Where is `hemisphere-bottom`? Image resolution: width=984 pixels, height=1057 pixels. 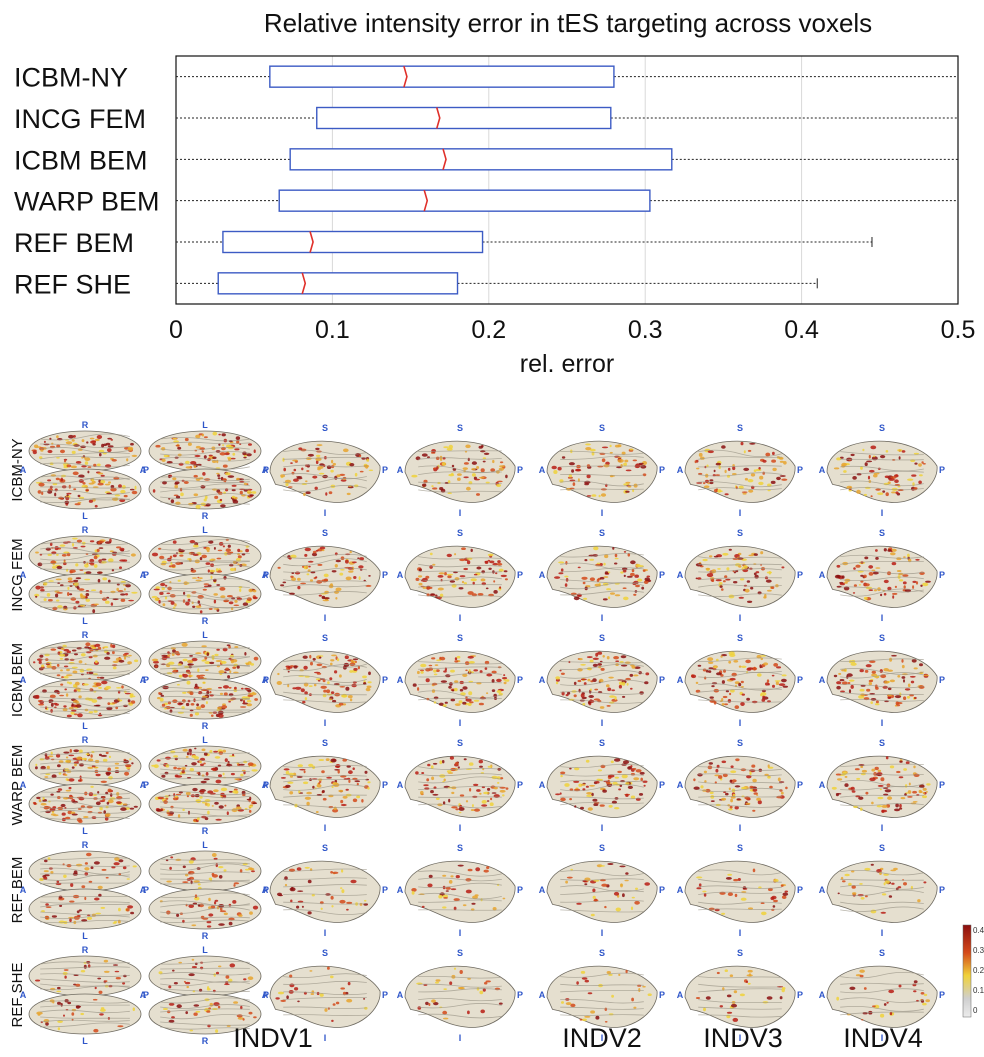
hemisphere-bottom is located at coordinates (85, 909).